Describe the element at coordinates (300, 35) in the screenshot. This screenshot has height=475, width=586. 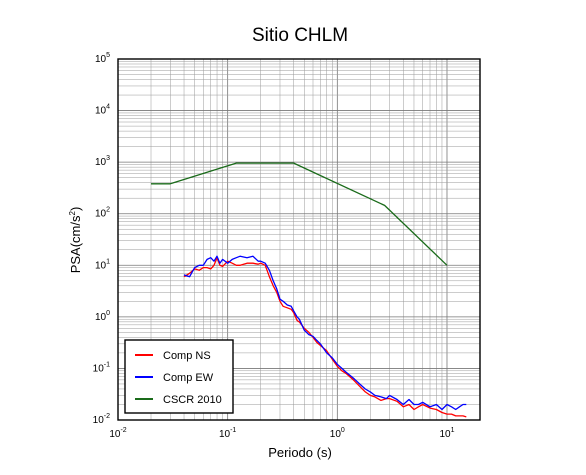
I see `chart-title: Sitio CHLM` at that location.